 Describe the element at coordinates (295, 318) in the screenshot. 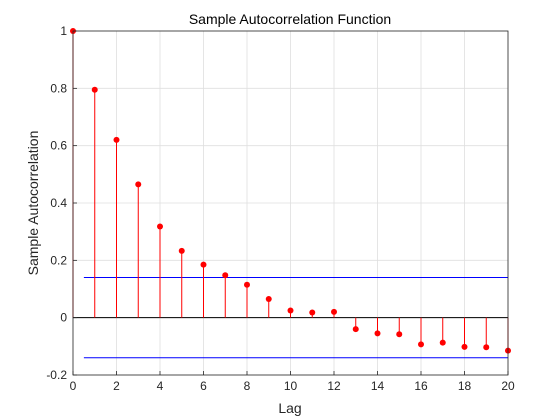

I see `confidence-bounds` at that location.